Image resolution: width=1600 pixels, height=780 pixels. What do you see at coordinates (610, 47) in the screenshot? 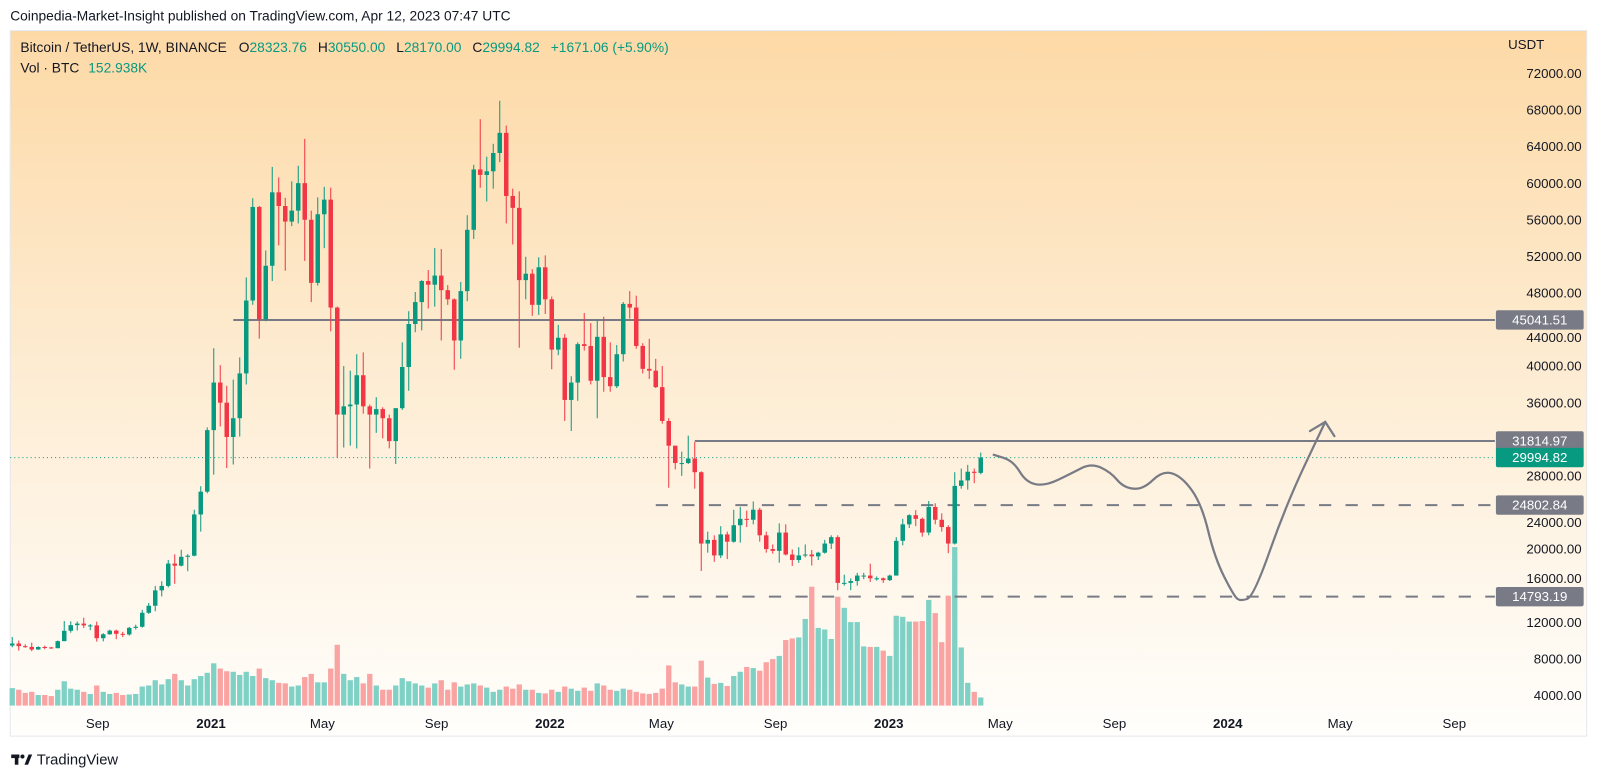
I see `change-value: +1671.06 (+5.90%)` at bounding box center [610, 47].